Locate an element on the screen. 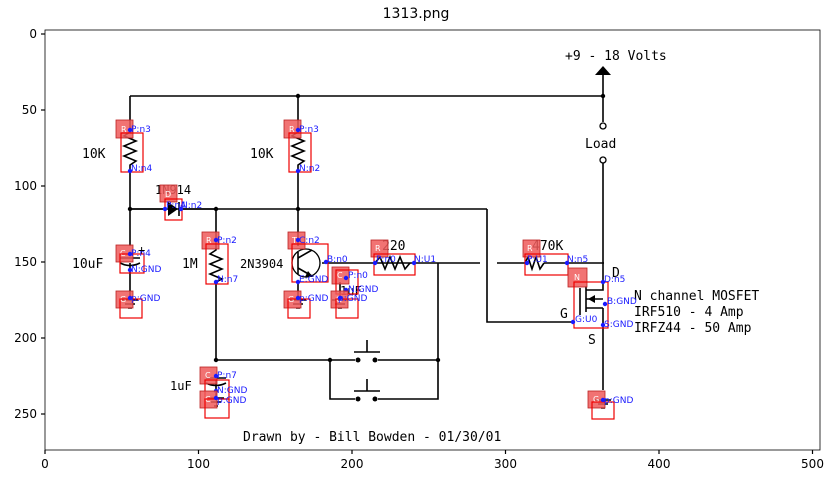 This screenshot has height=485, width=832. detection-g4: G p:GND is located at coordinates (610, 405).